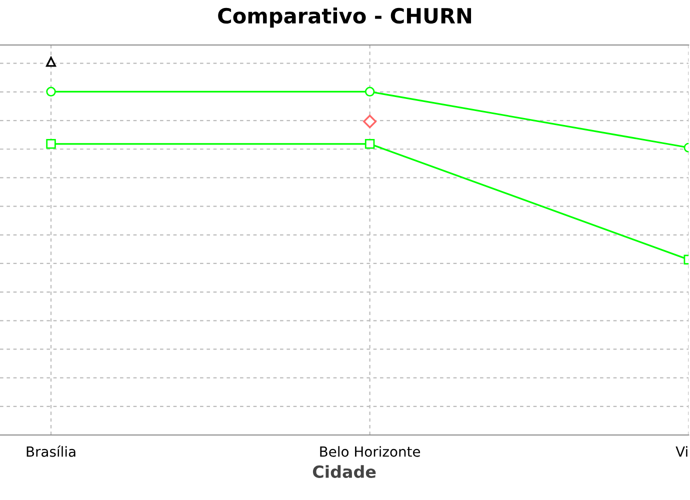 Image resolution: width=690 pixels, height=500 pixels. I want to click on x-axis-title: Cidade, so click(344, 471).